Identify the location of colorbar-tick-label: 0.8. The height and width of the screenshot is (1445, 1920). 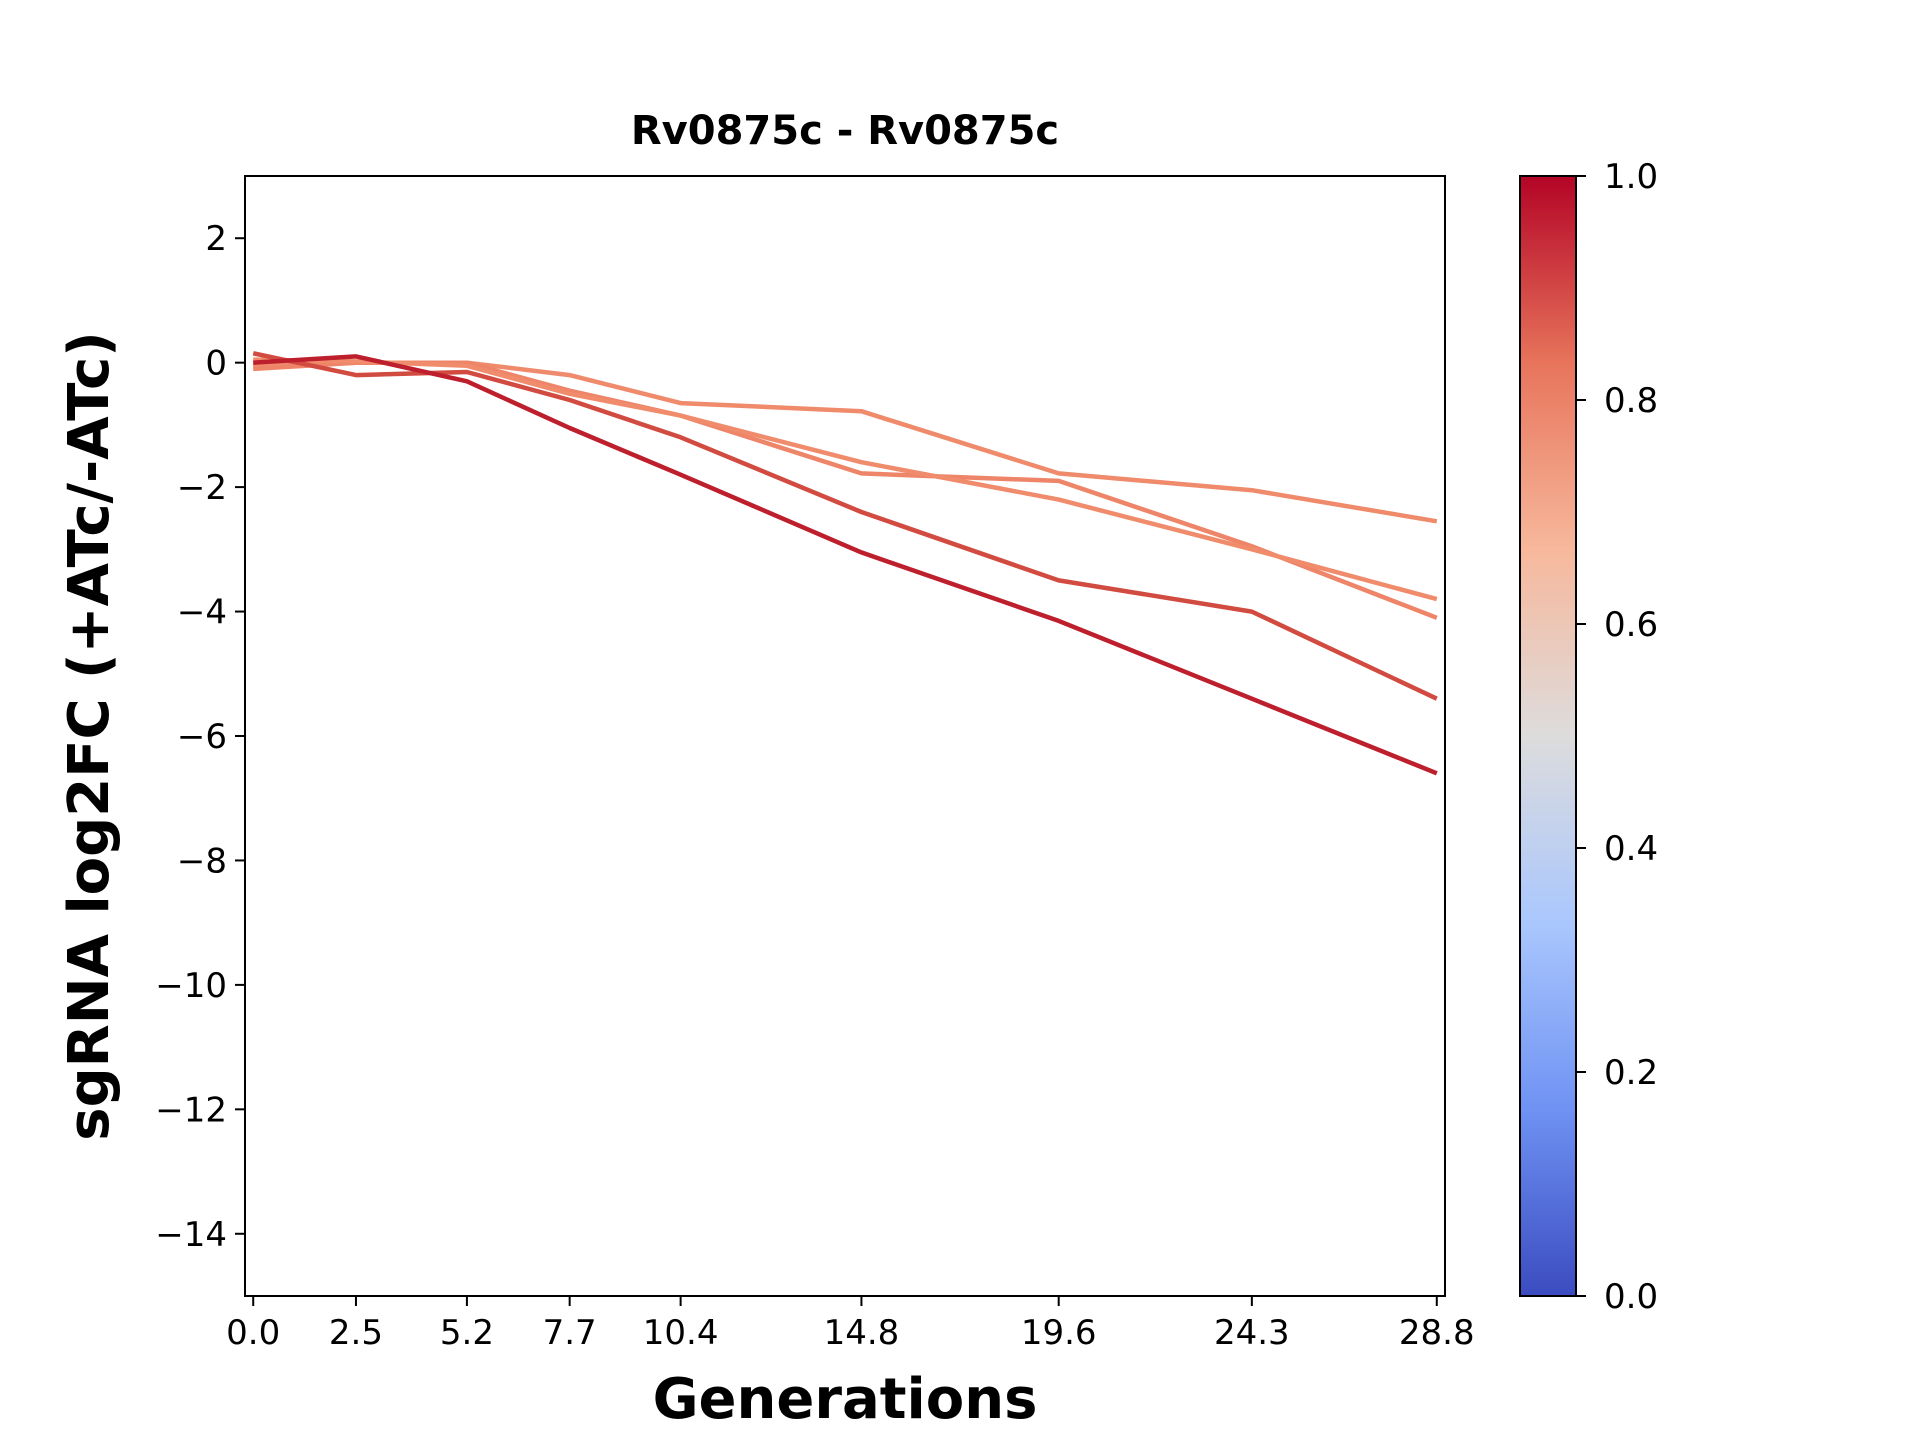
(1631, 401).